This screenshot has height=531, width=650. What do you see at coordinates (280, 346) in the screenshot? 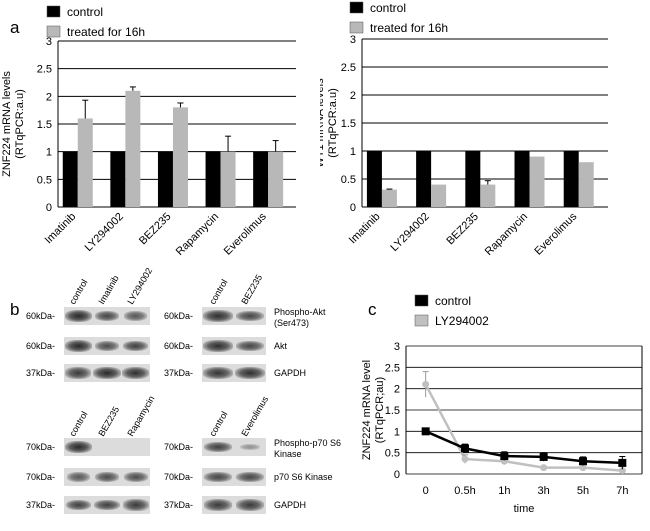
I see `blot-label-top_right-1: Akt` at bounding box center [280, 346].